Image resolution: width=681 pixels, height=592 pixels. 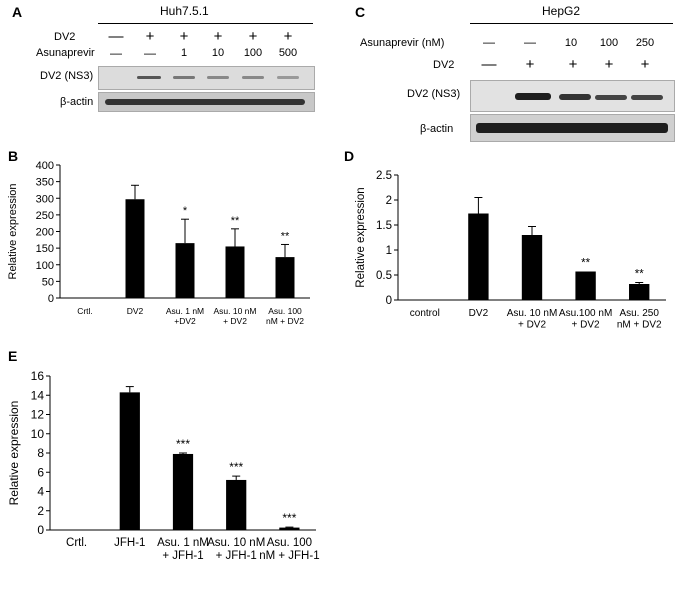 I want to click on panel-letter-c: C, so click(x=360, y=12).